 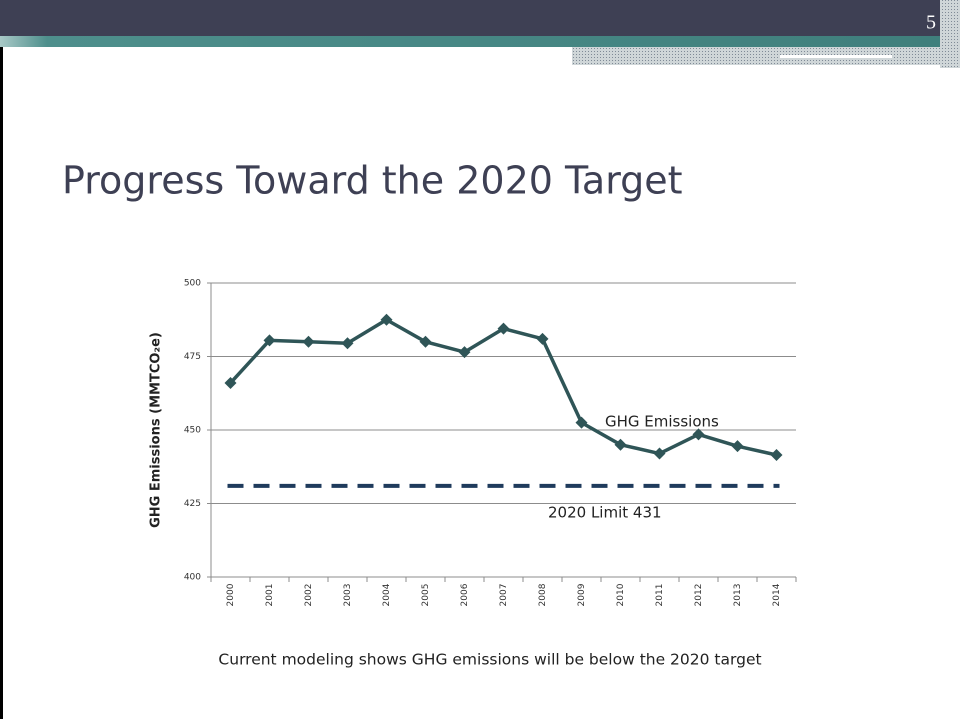 I want to click on x-tick-label: 2013, so click(x=738, y=595).